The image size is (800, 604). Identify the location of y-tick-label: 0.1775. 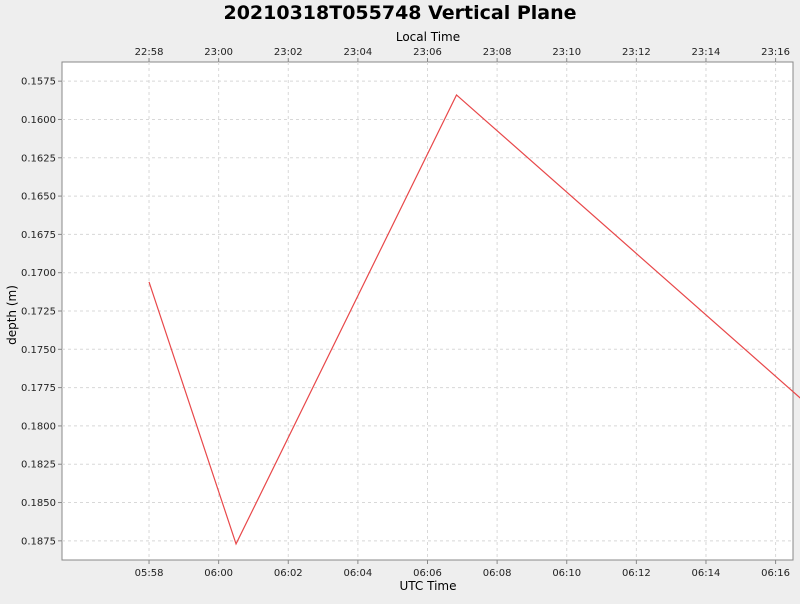
(38, 388).